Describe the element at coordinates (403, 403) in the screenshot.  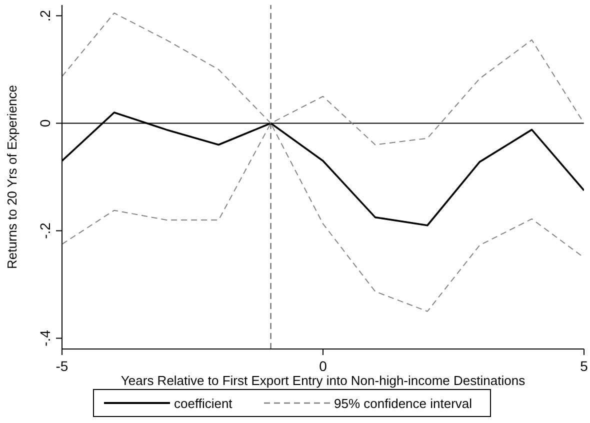
I see `legend-label: 95% confidence interval` at that location.